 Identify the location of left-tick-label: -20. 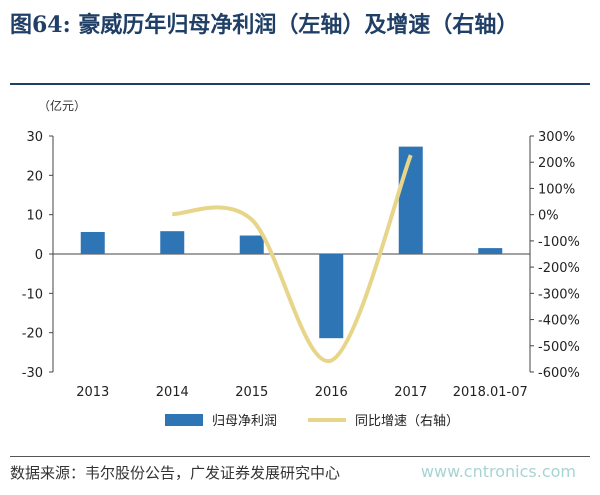
(32, 334).